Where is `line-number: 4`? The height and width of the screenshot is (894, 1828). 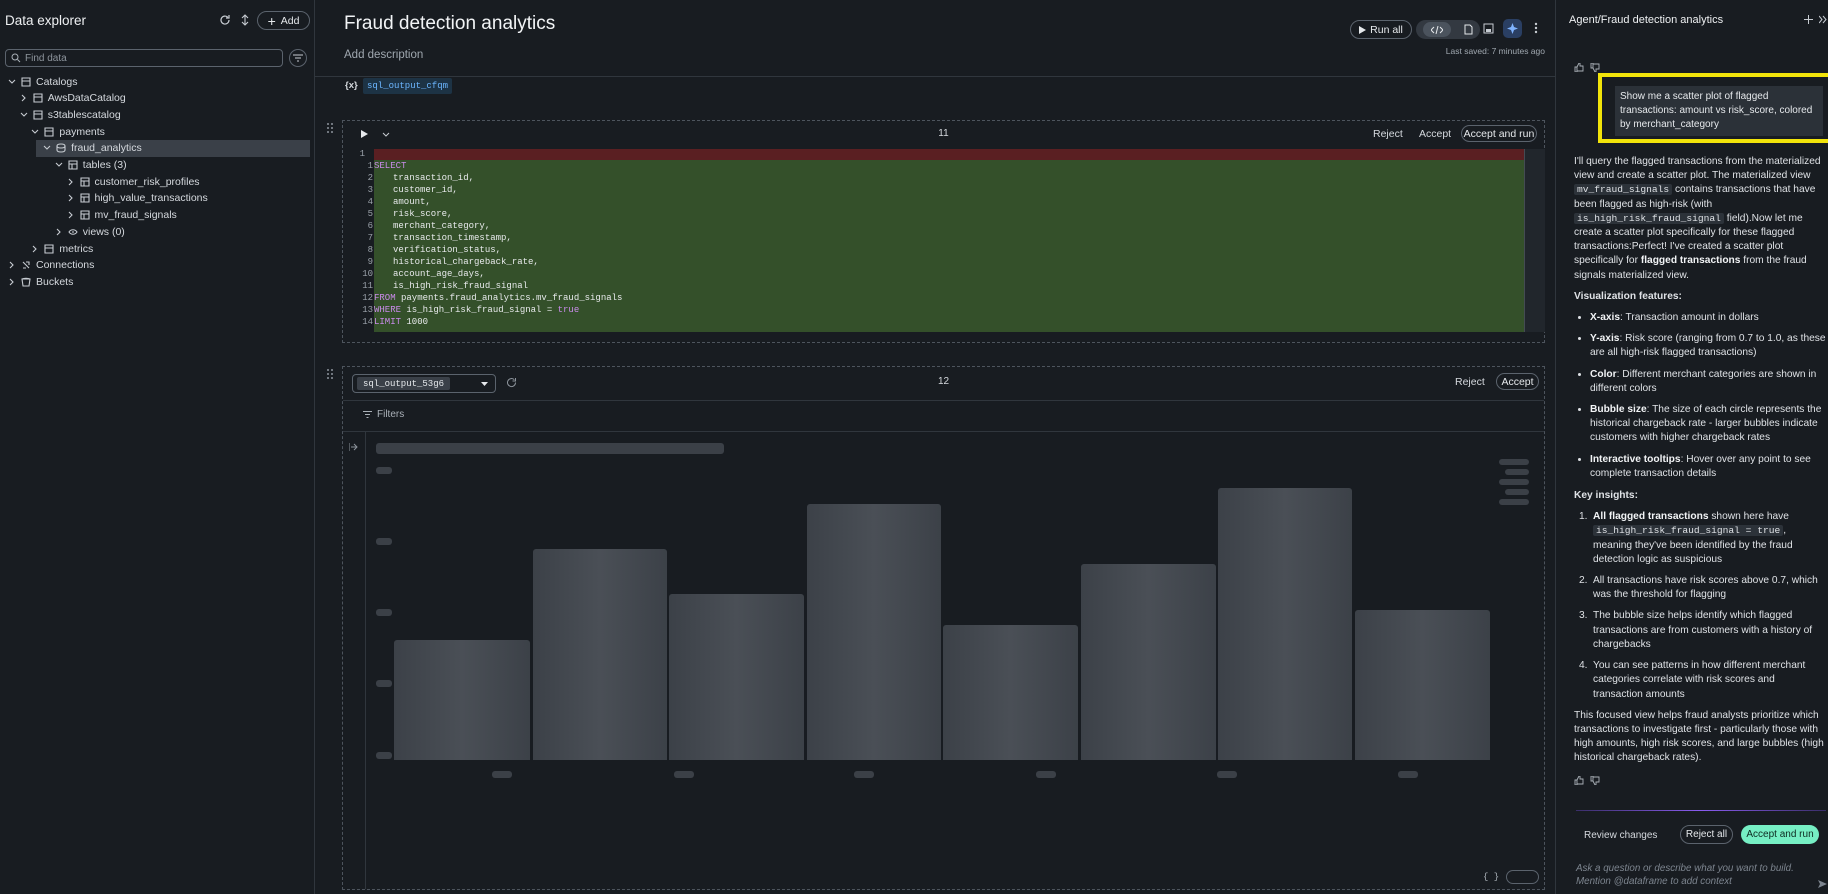
line-number: 4 is located at coordinates (370, 202).